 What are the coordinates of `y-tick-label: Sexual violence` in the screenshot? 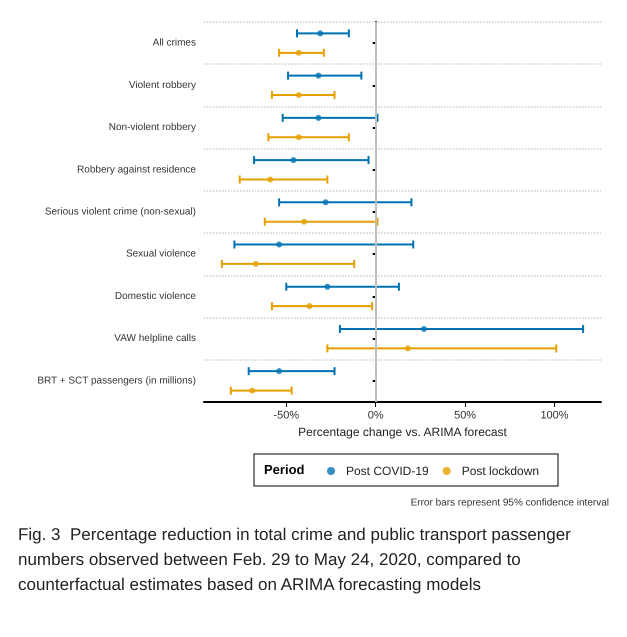 It's located at (161, 254).